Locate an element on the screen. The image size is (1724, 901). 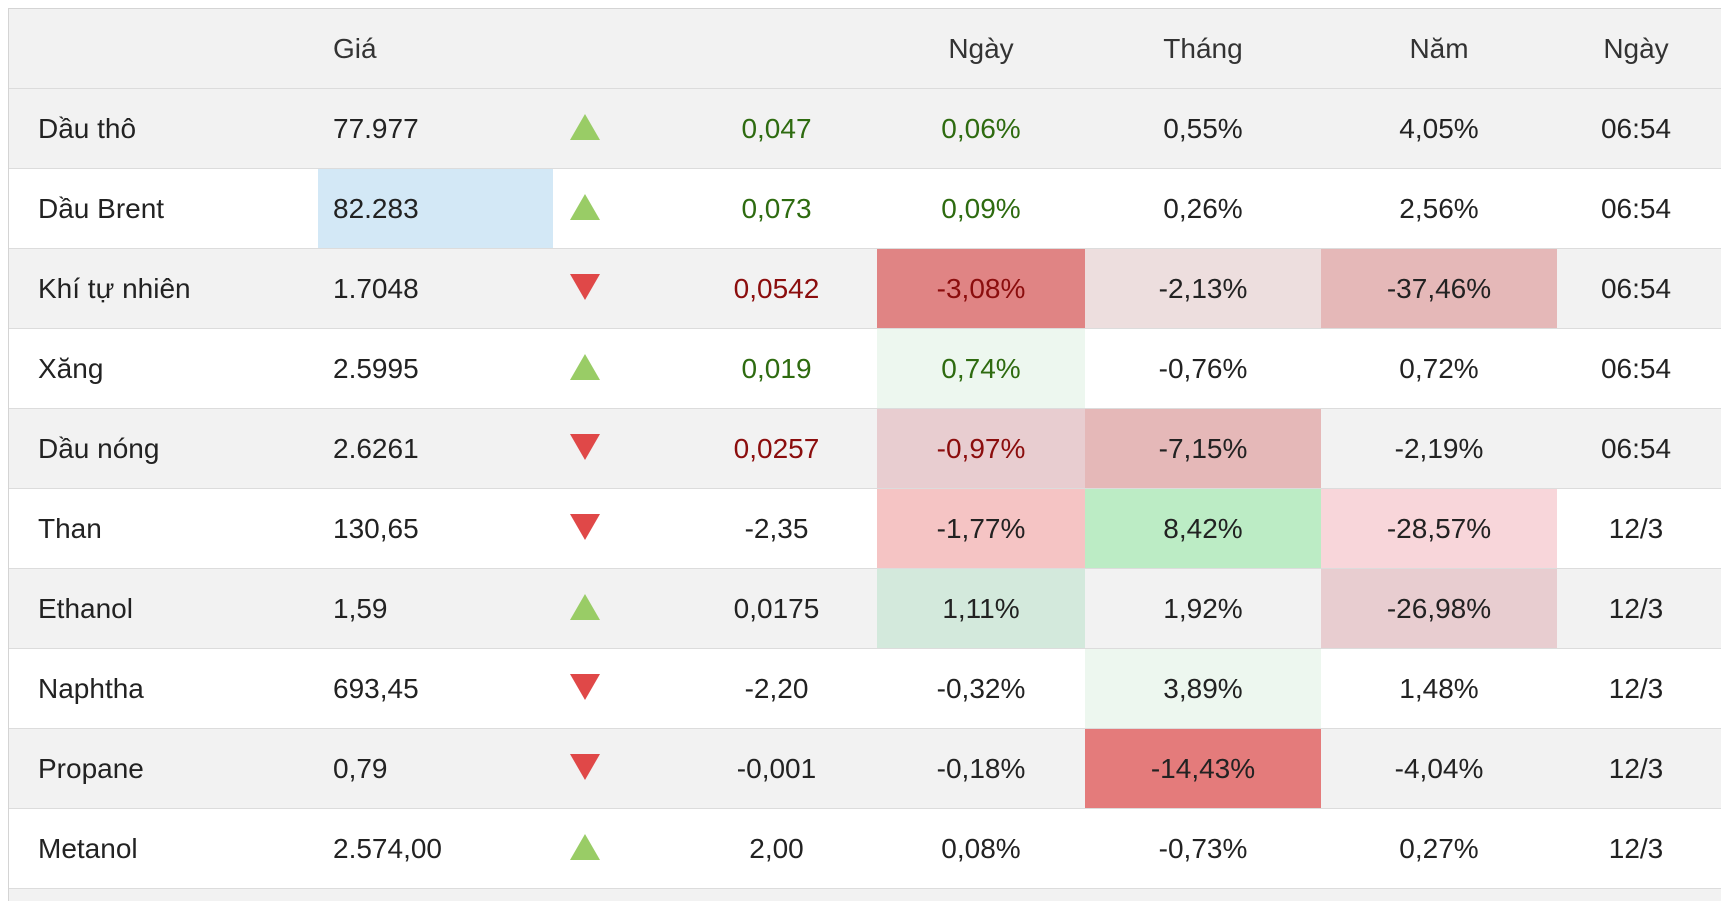
commodity-name: Ethanol is located at coordinates (85, 608).